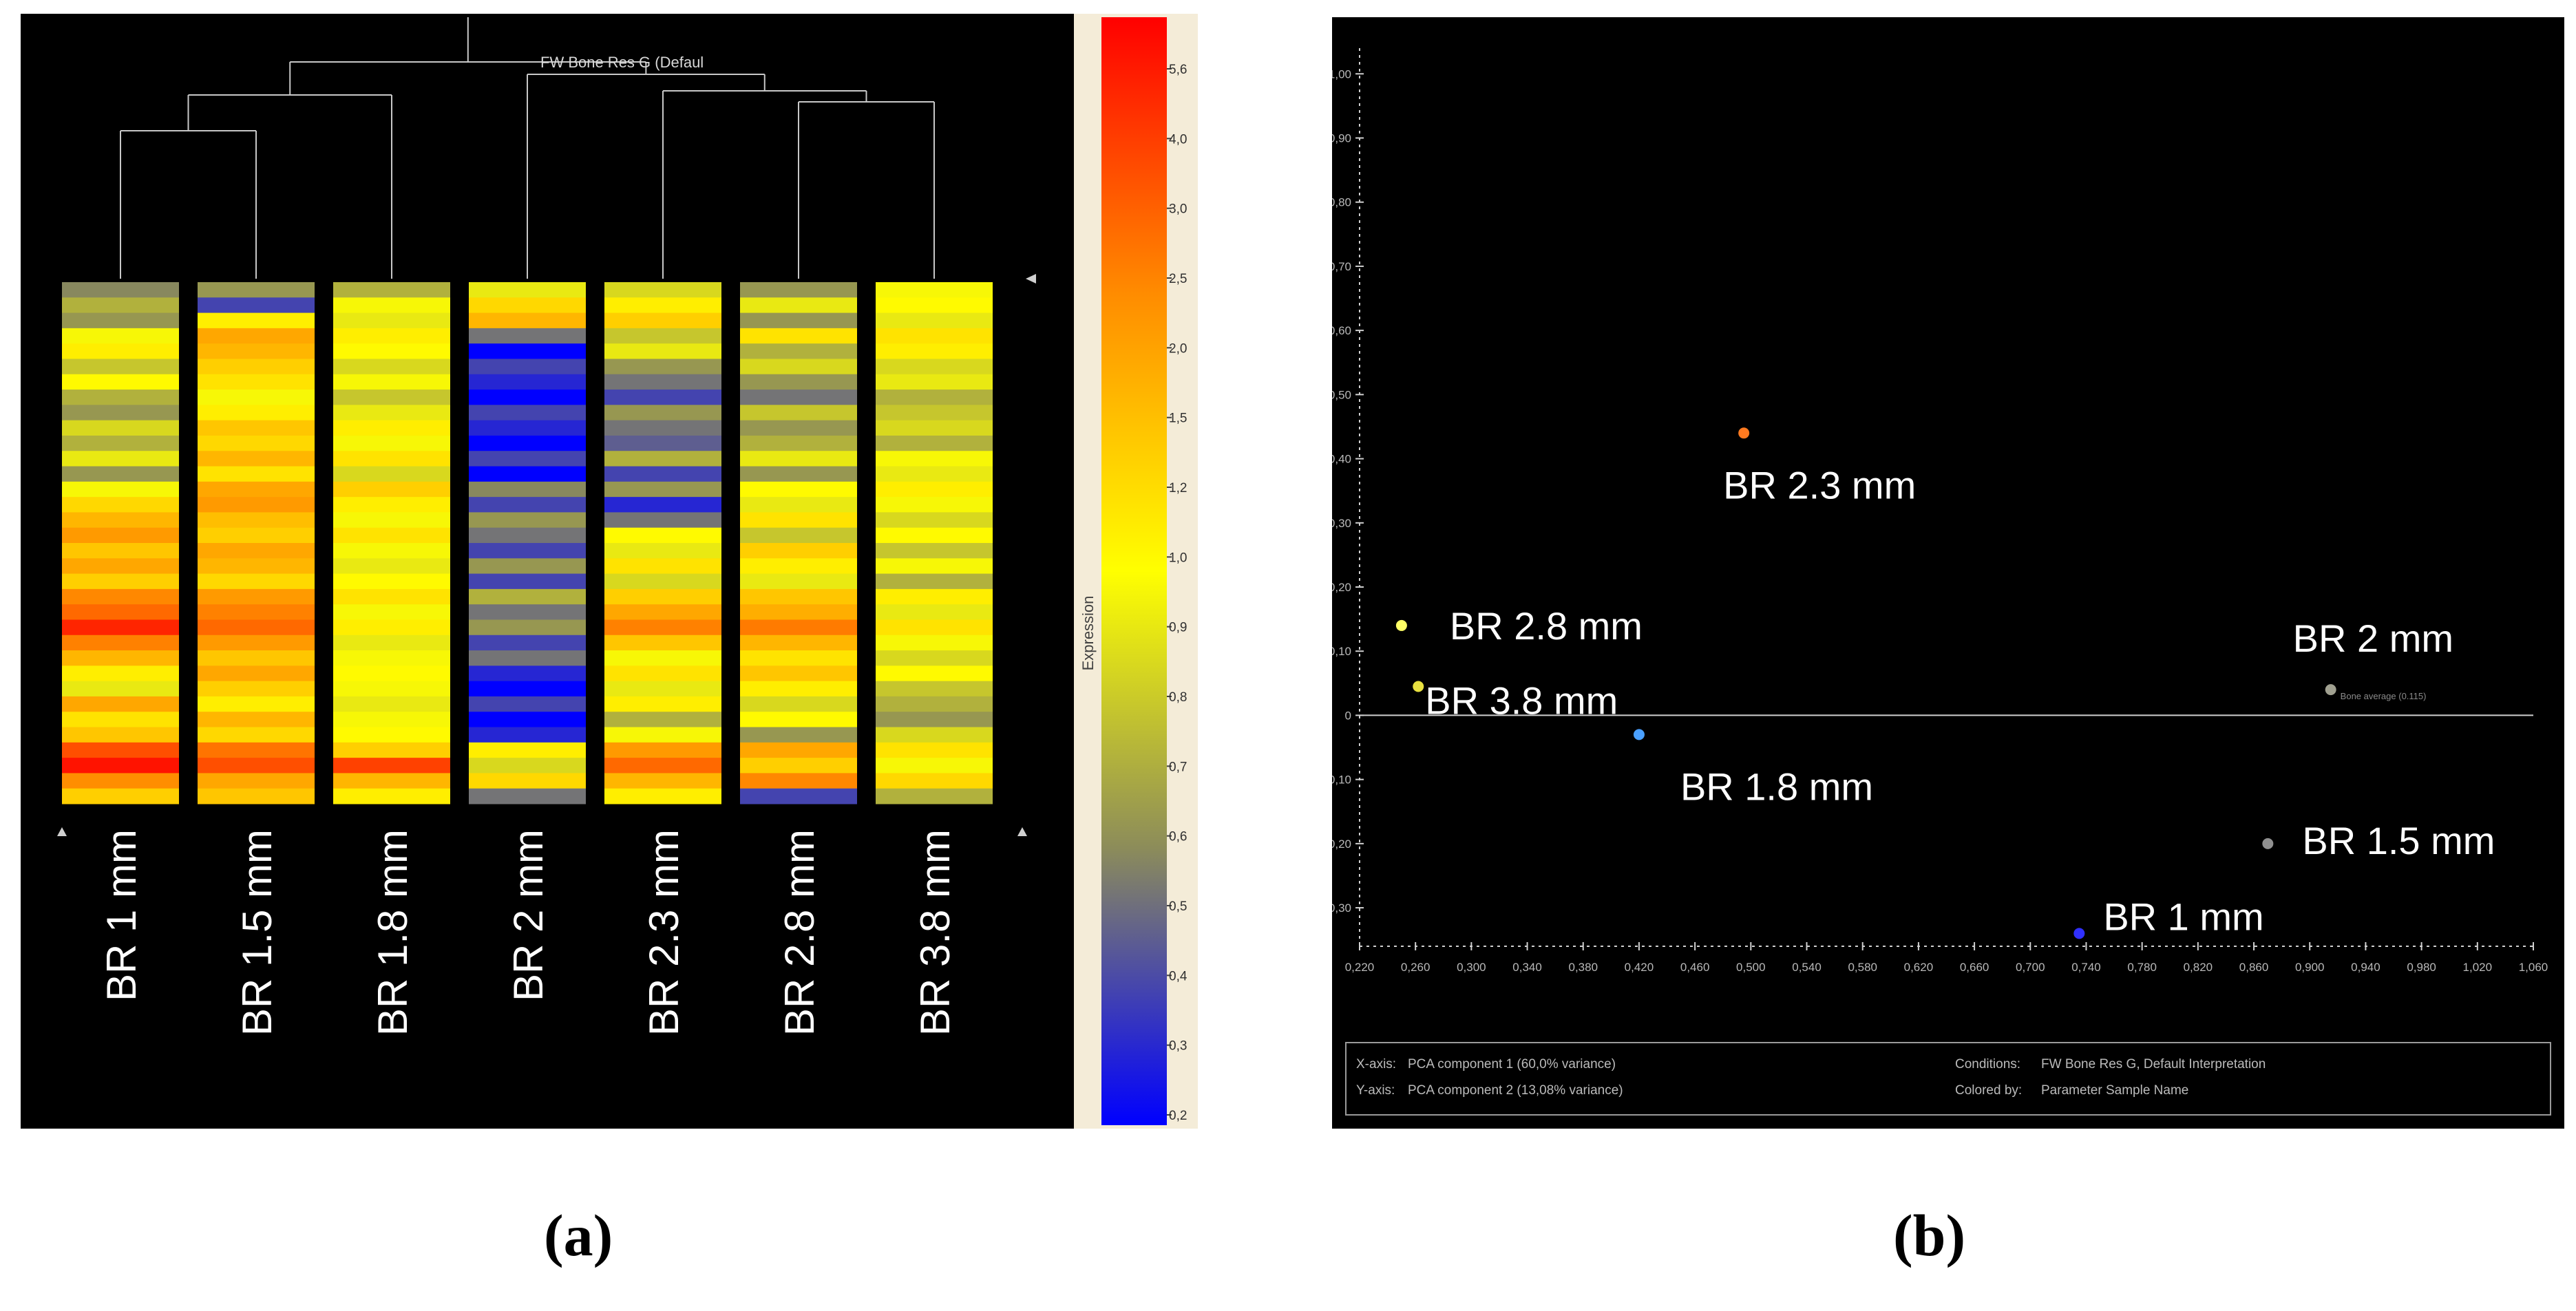 This screenshot has width=2576, height=1311. I want to click on y-tick-label: 0,90, so click(1342, 138).